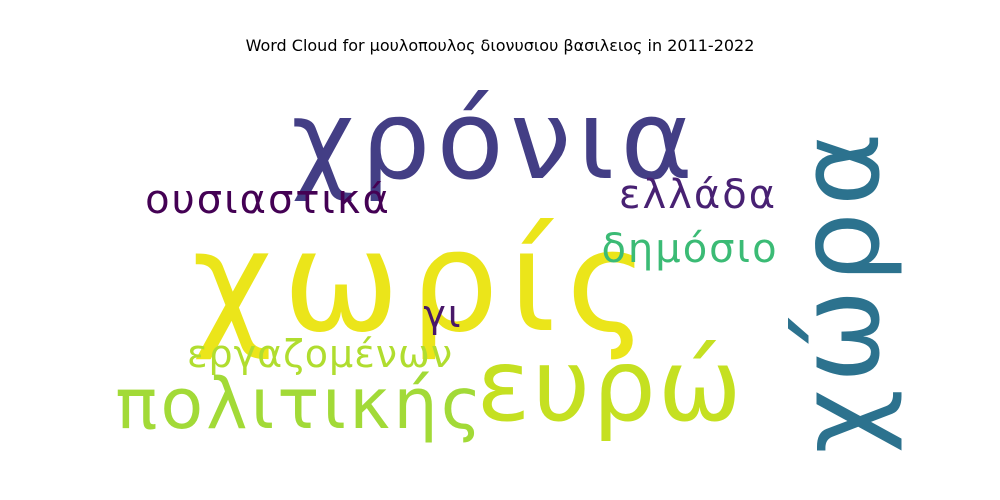 The image size is (1000, 500). What do you see at coordinates (268, 200) in the screenshot?
I see `word-ουσιαστικά: ουσιαστικά` at bounding box center [268, 200].